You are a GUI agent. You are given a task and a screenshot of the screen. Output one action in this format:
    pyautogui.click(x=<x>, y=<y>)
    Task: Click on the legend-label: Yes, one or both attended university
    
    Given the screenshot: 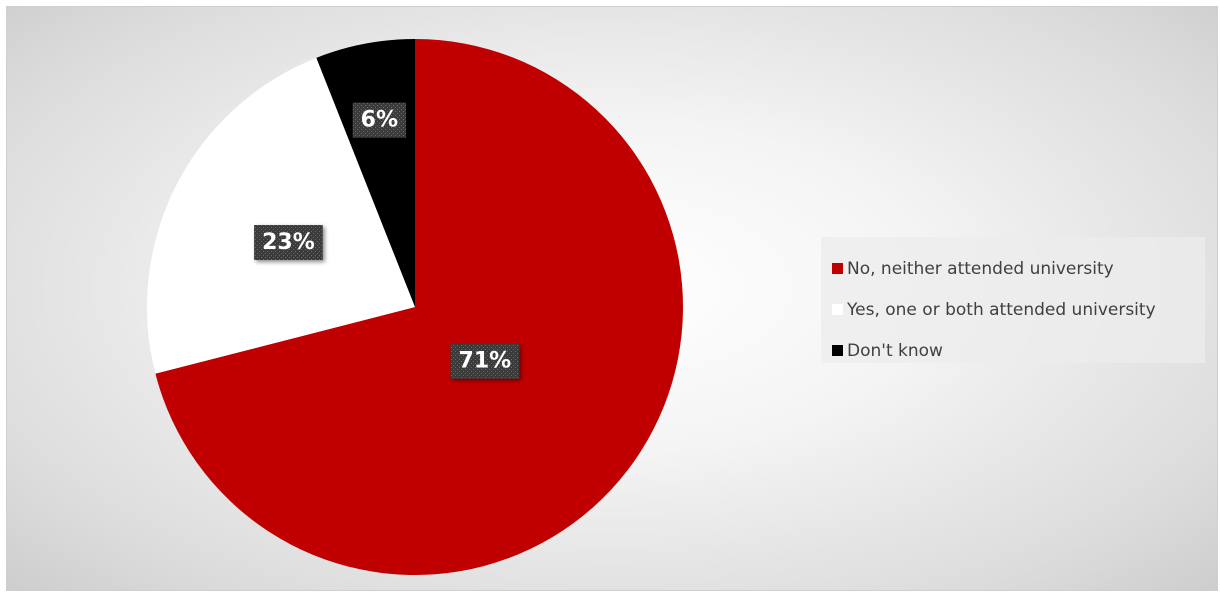 What is the action you would take?
    pyautogui.click(x=1001, y=310)
    